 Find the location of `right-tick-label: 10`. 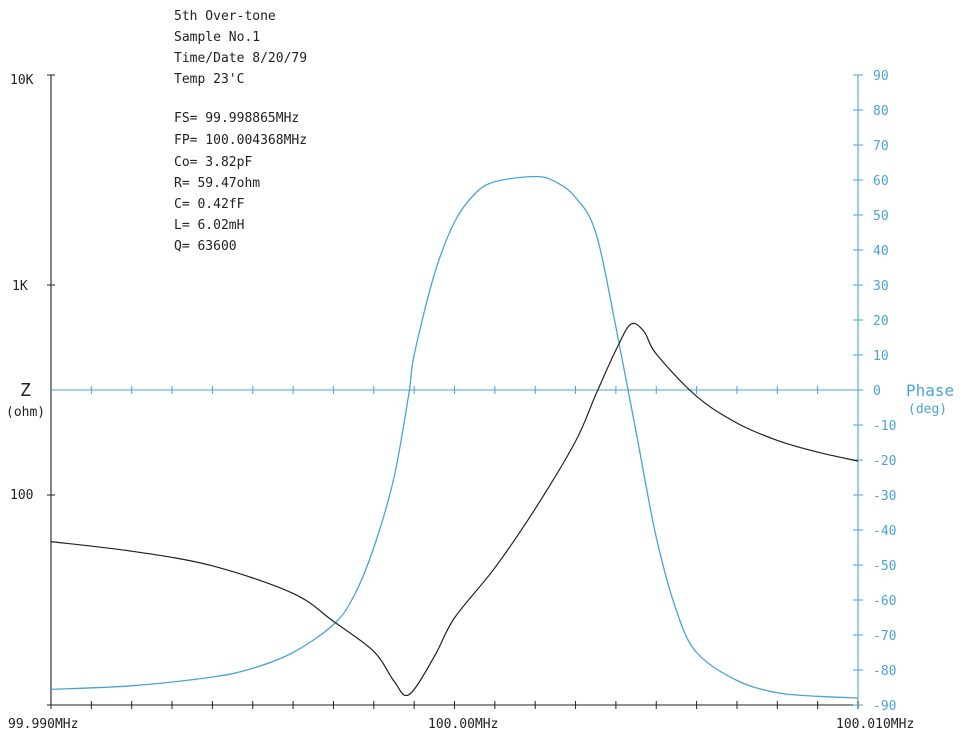

right-tick-label: 10 is located at coordinates (881, 356).